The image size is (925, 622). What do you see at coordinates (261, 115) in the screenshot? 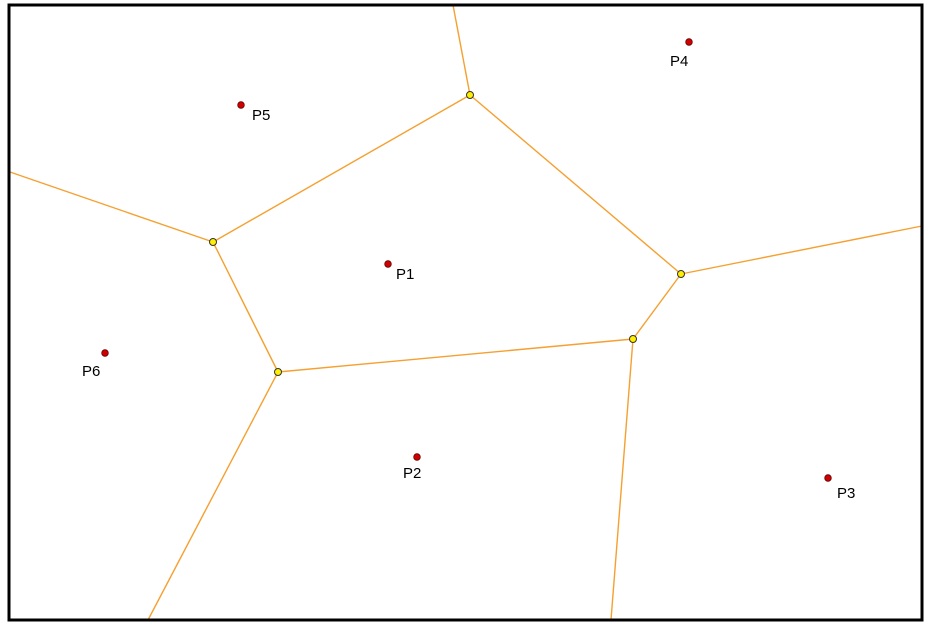
I see `site-label: P5` at bounding box center [261, 115].